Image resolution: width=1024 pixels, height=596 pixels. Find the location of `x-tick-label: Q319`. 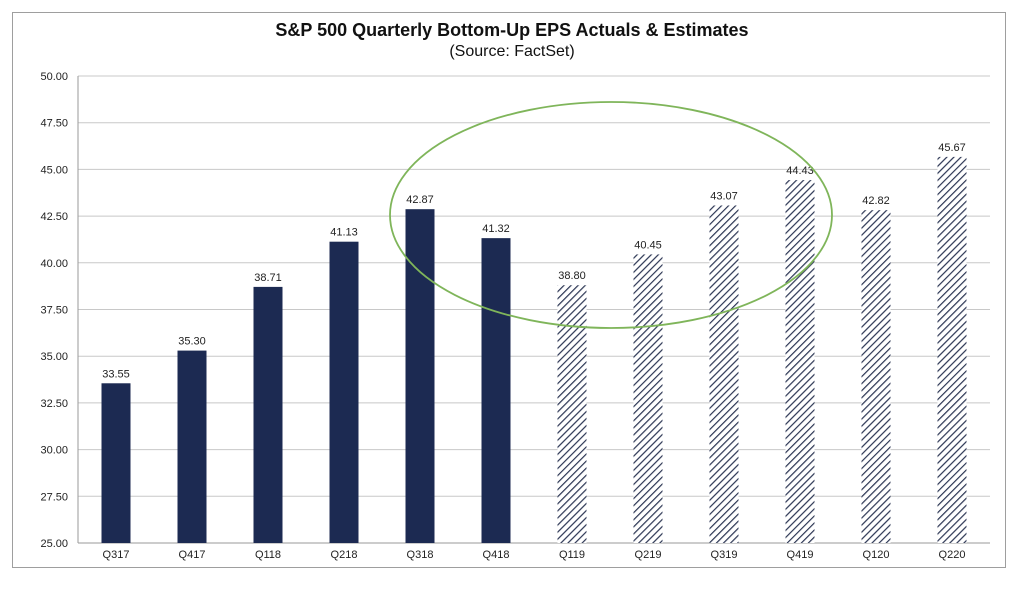

x-tick-label: Q319 is located at coordinates (724, 555).